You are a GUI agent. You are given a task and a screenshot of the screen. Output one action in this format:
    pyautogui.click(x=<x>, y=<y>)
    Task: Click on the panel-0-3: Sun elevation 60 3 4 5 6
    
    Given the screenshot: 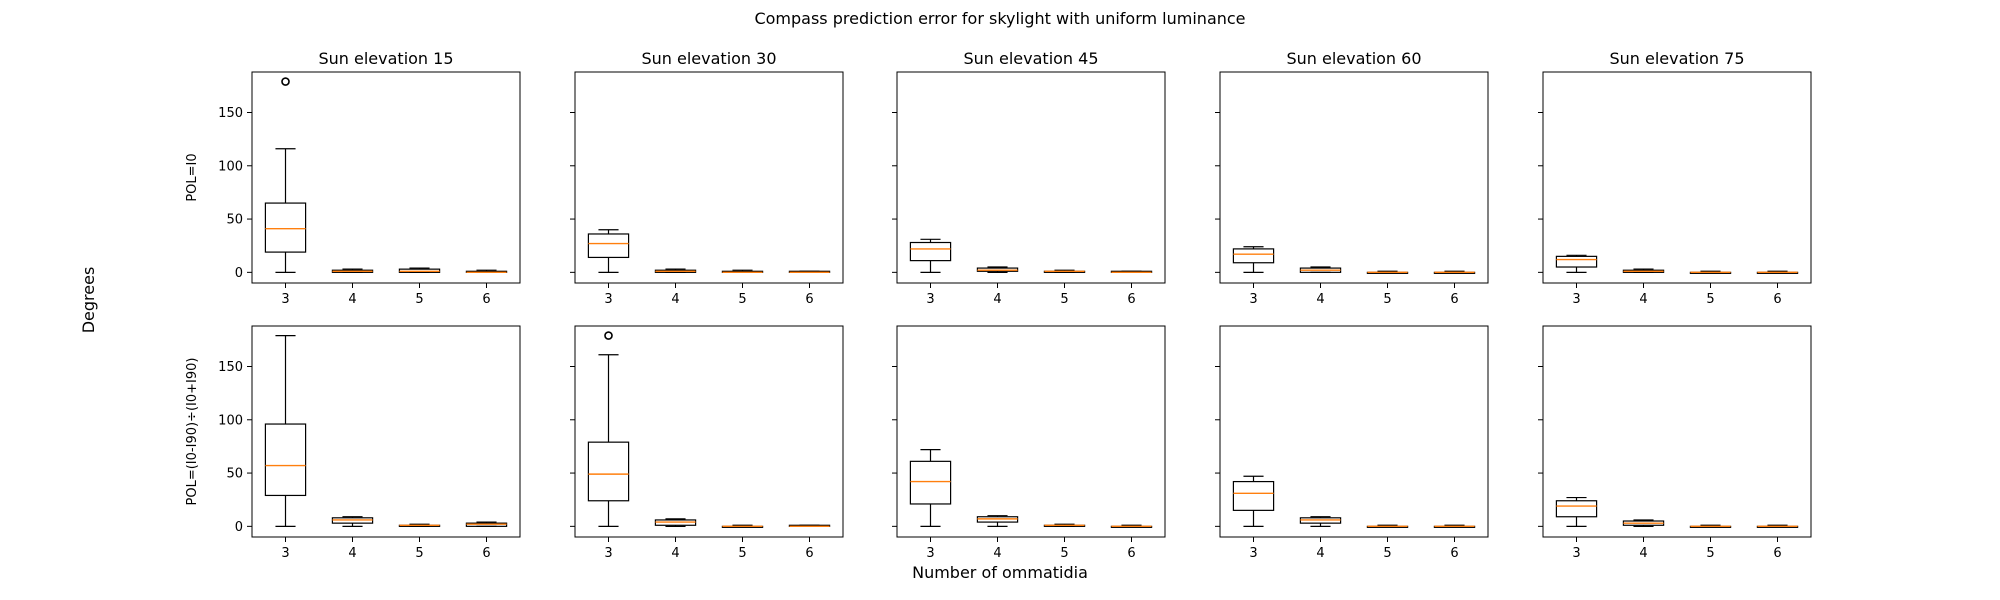 What is the action you would take?
    pyautogui.click(x=1352, y=178)
    